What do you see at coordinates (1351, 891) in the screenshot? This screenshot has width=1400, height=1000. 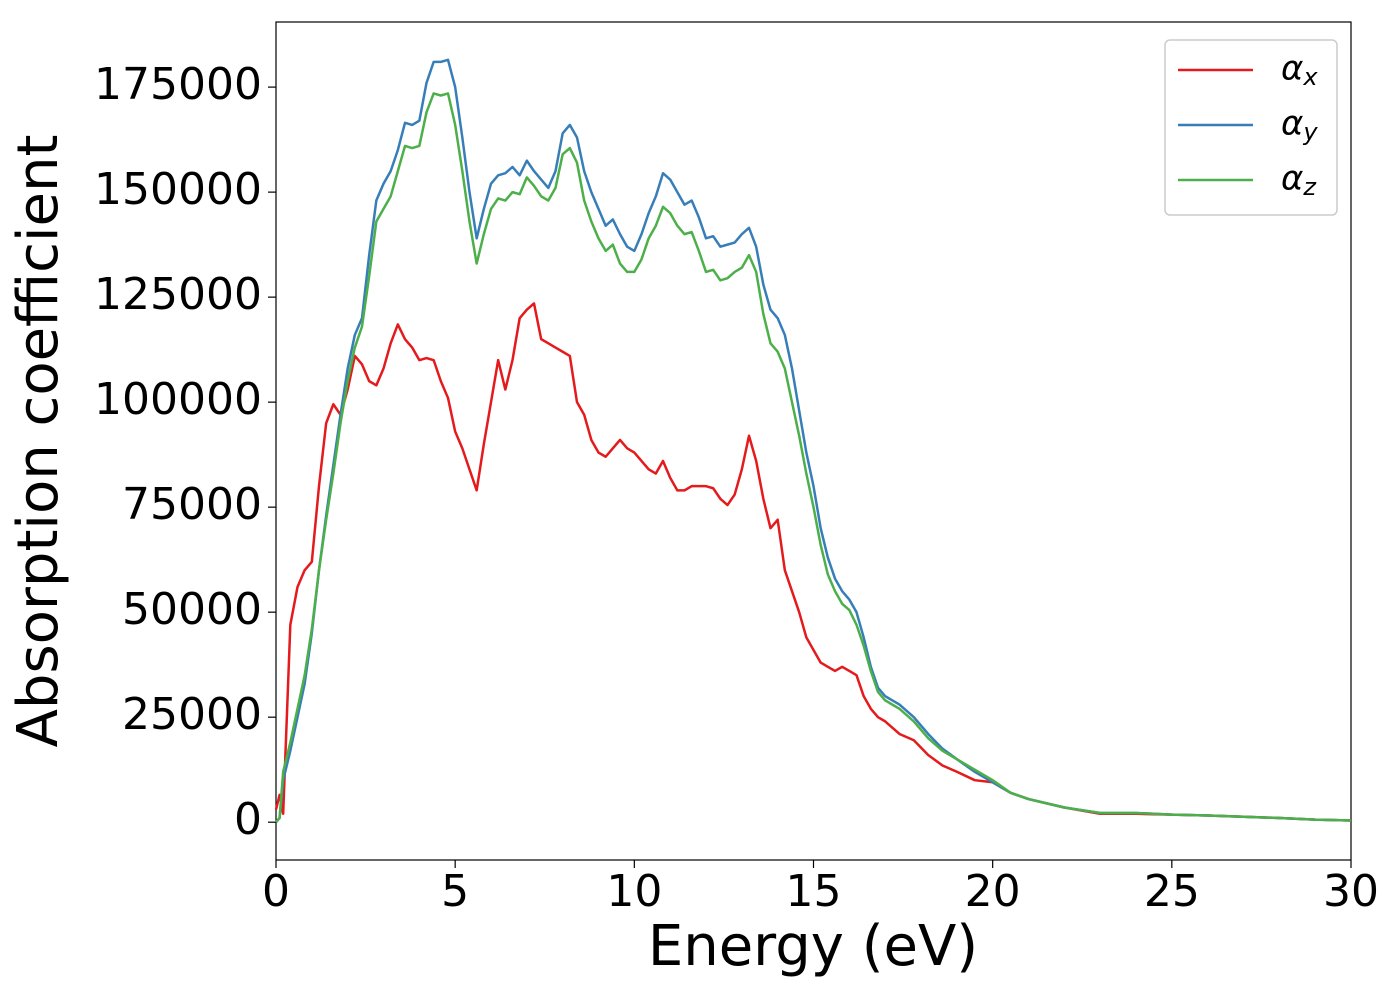 I see `x-tick-label: 30` at bounding box center [1351, 891].